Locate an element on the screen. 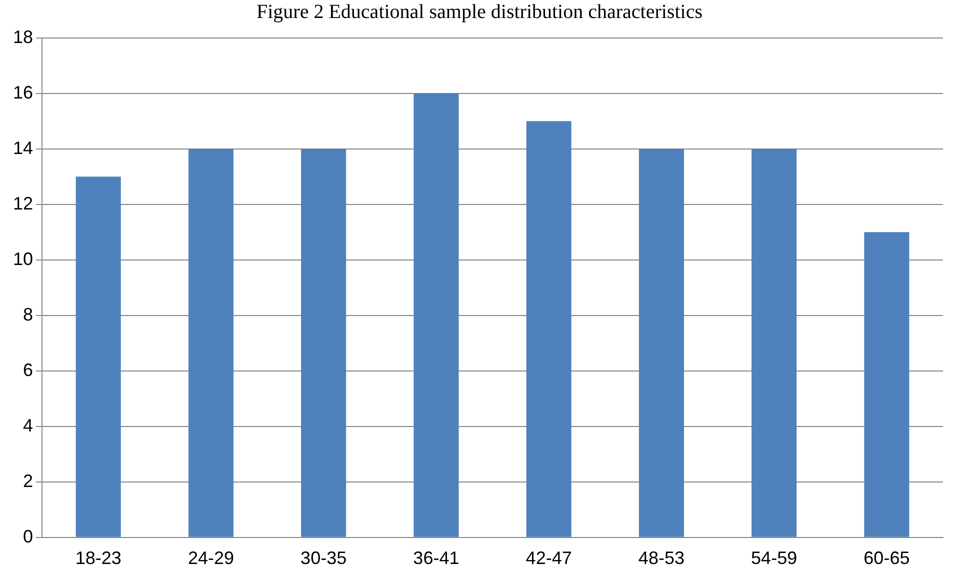 The width and height of the screenshot is (959, 581). y-tick-label: 10 is located at coordinates (23, 258).